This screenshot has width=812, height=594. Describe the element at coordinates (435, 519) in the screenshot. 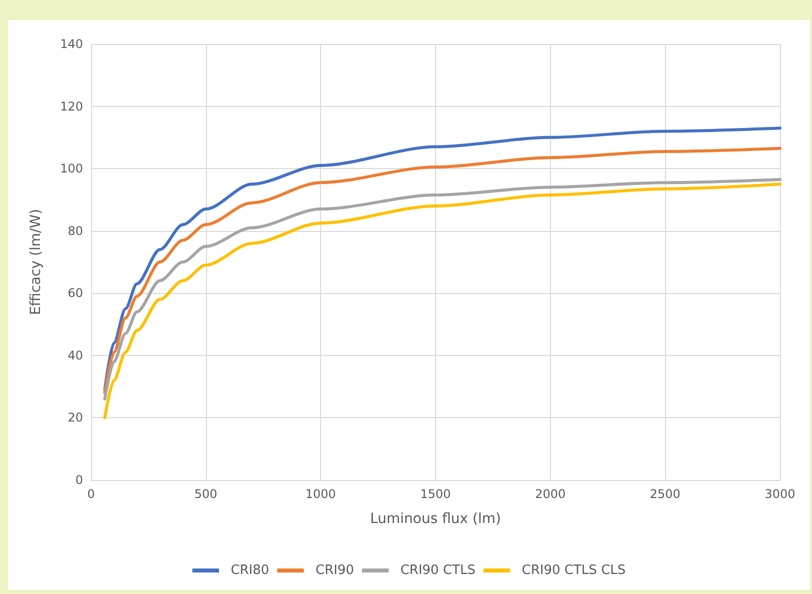

I see `x-axis-title: Luminous flux (lm)` at that location.